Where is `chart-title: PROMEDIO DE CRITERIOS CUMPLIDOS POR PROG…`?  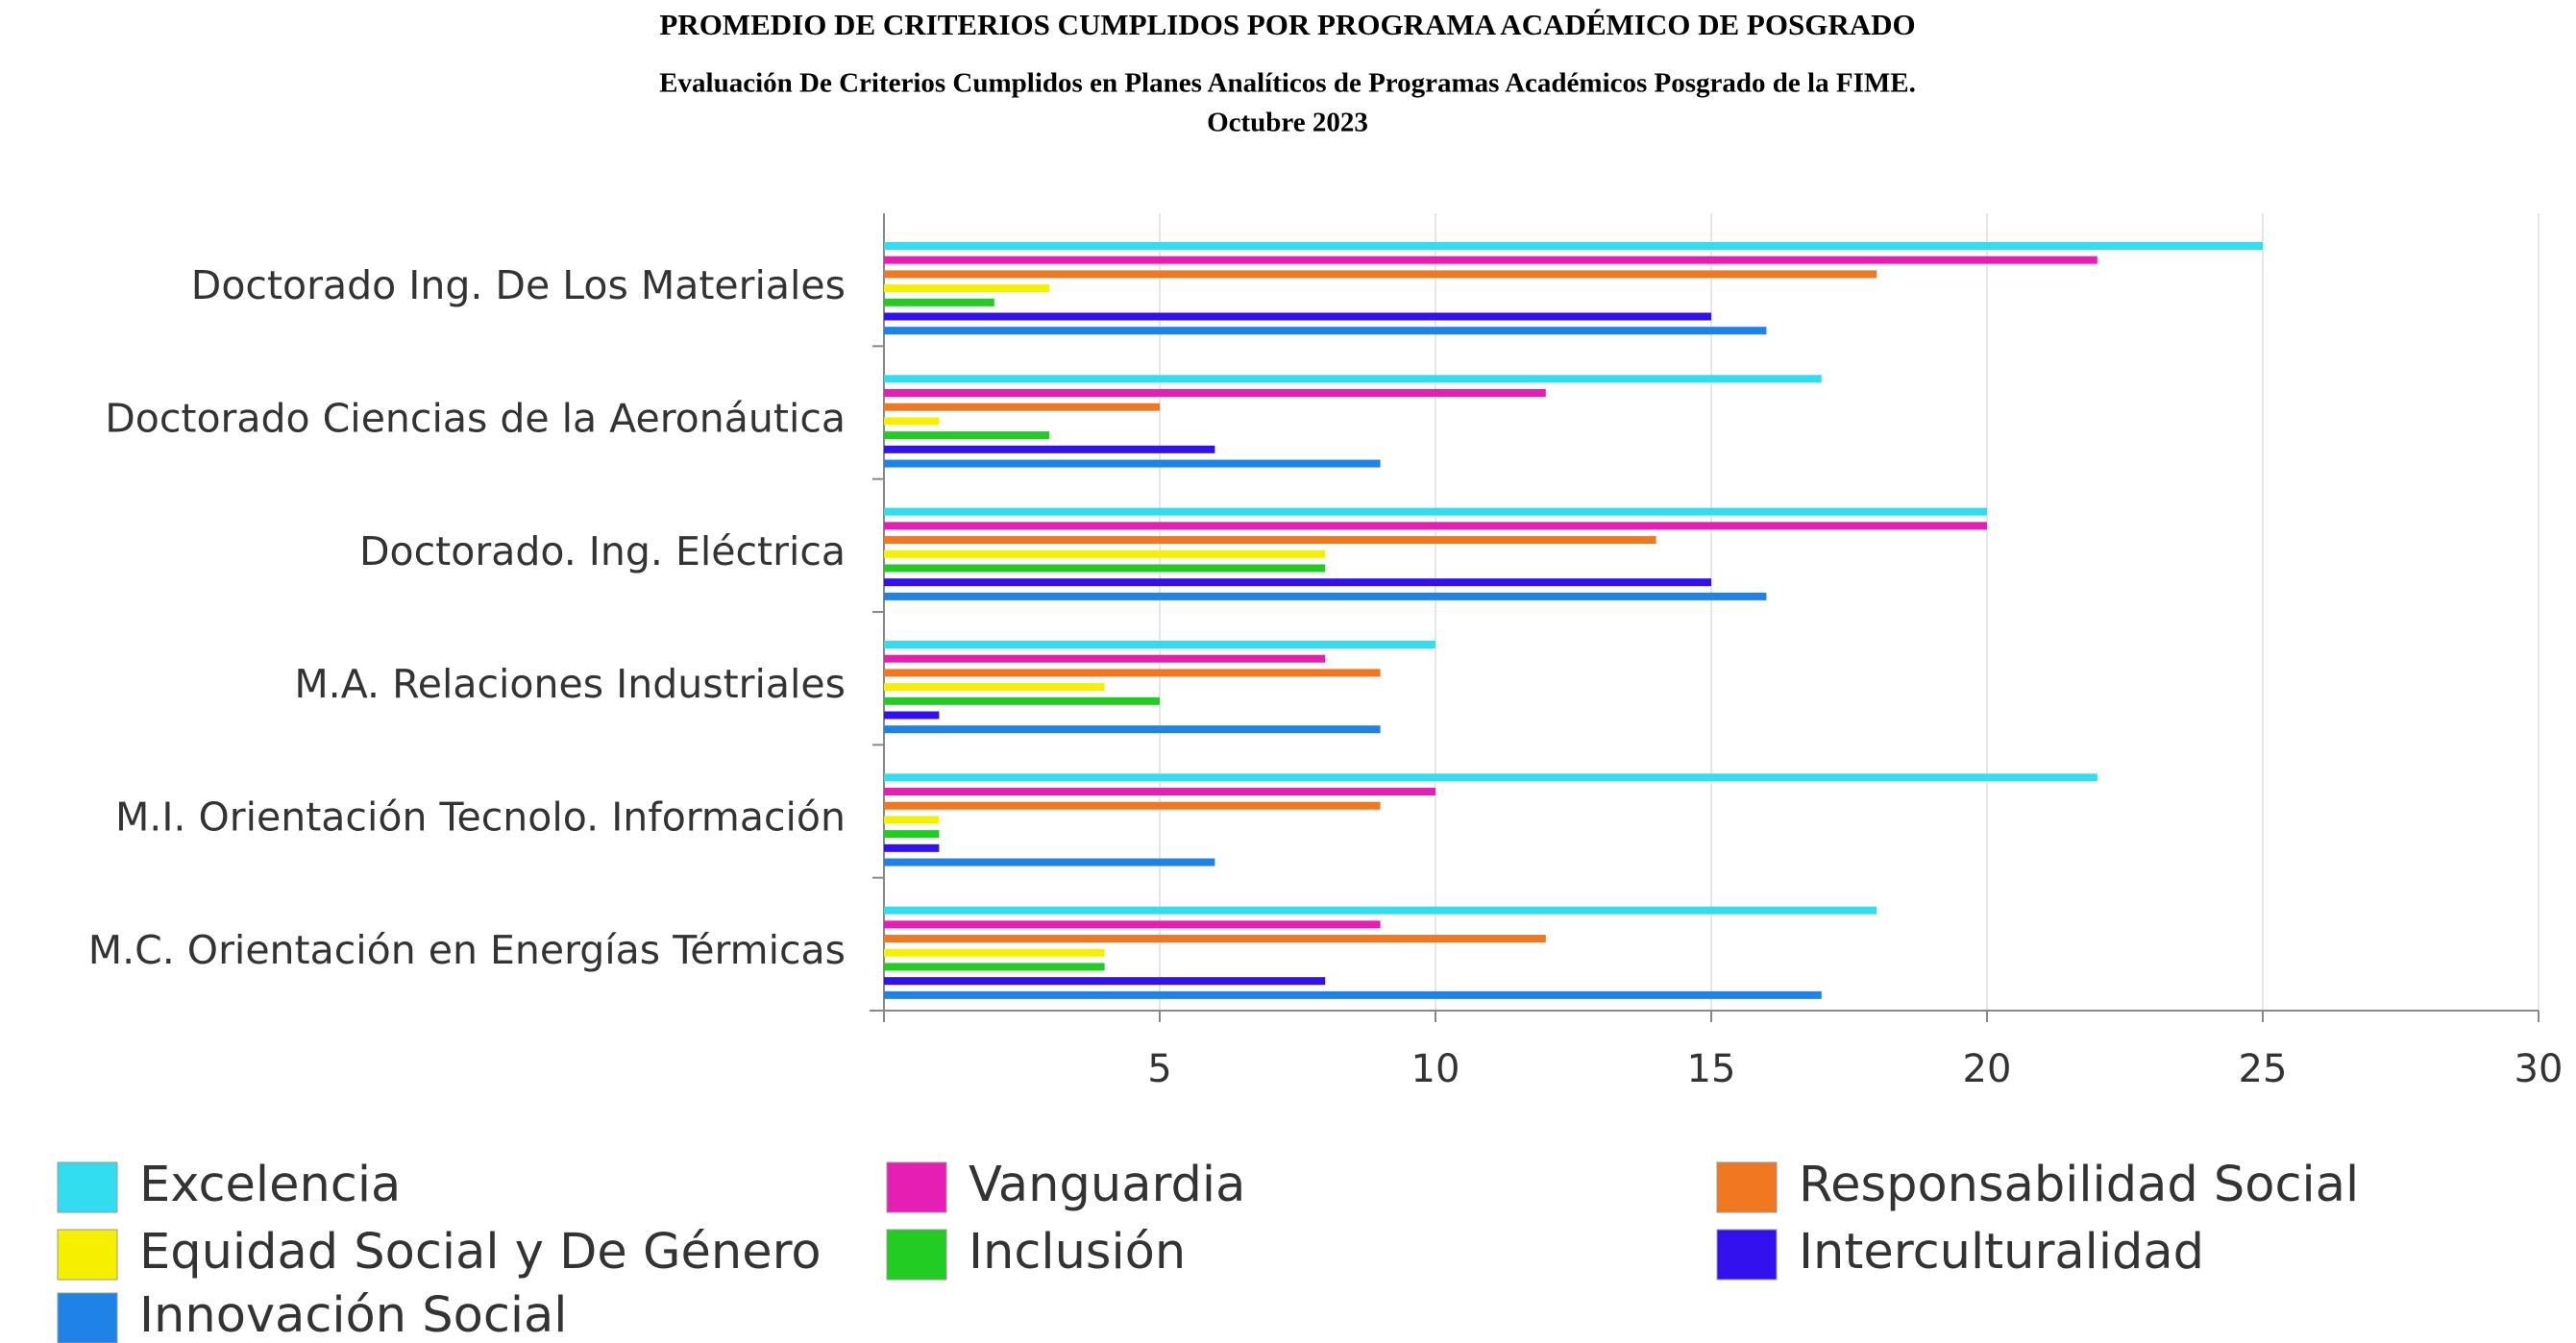 chart-title: PROMEDIO DE CRITERIOS CUMPLIDOS POR PROG… is located at coordinates (1287, 24).